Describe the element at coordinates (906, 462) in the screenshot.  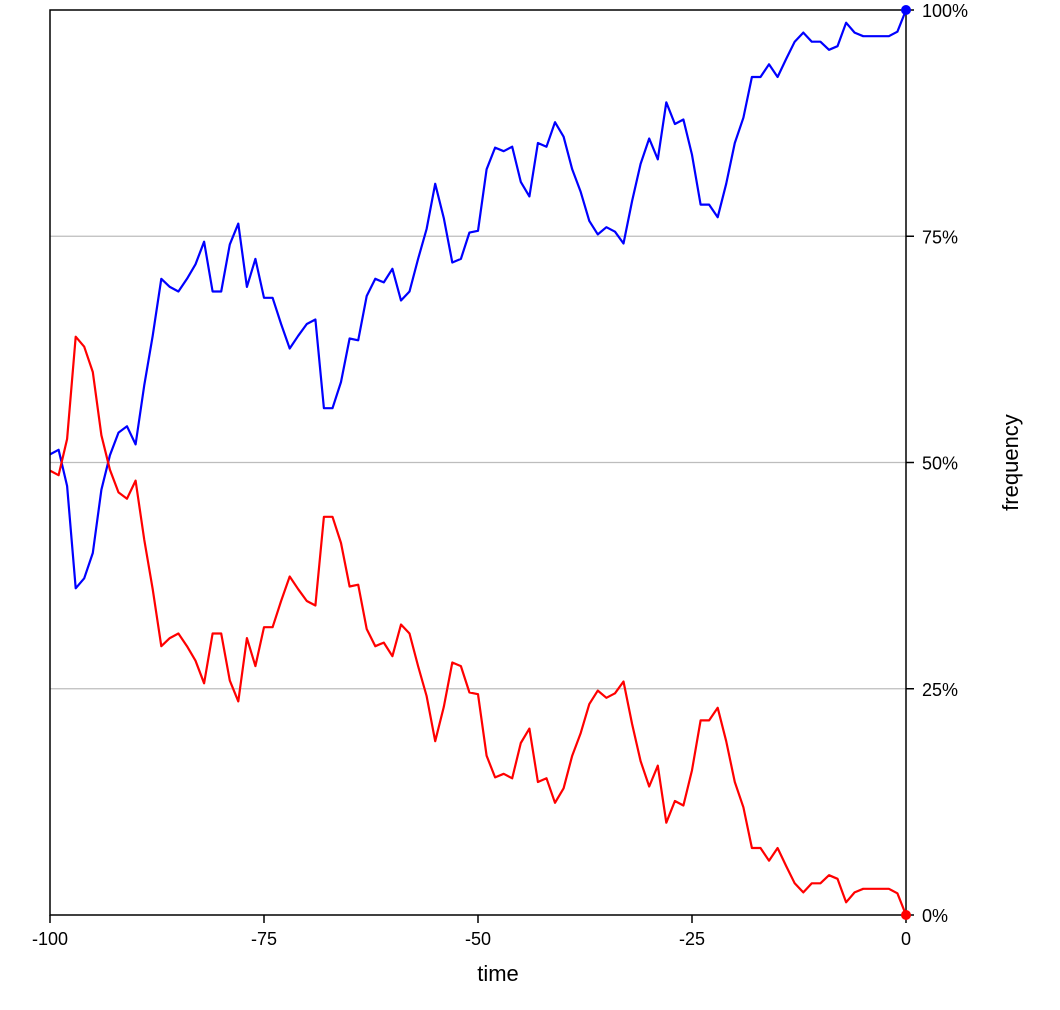
I see `end-markers` at that location.